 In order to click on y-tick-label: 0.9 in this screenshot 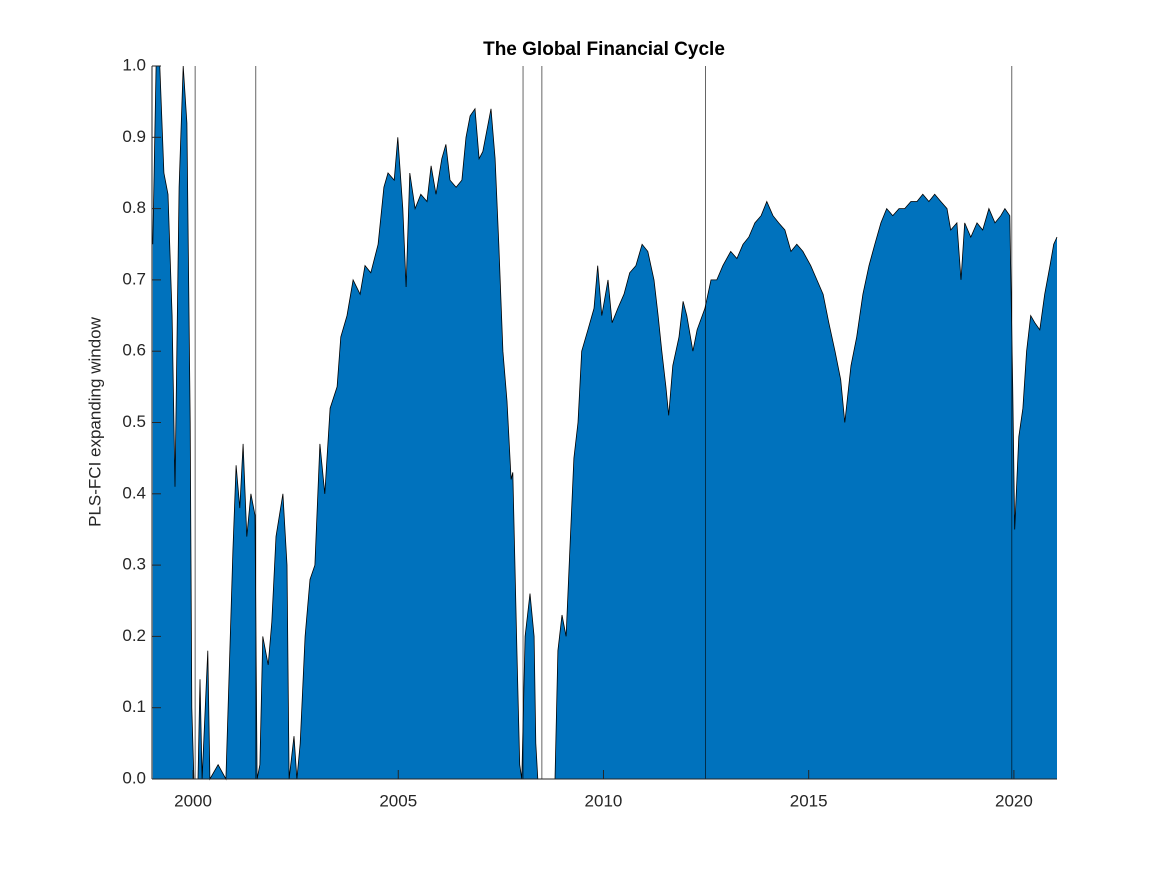, I will do `click(134, 136)`.